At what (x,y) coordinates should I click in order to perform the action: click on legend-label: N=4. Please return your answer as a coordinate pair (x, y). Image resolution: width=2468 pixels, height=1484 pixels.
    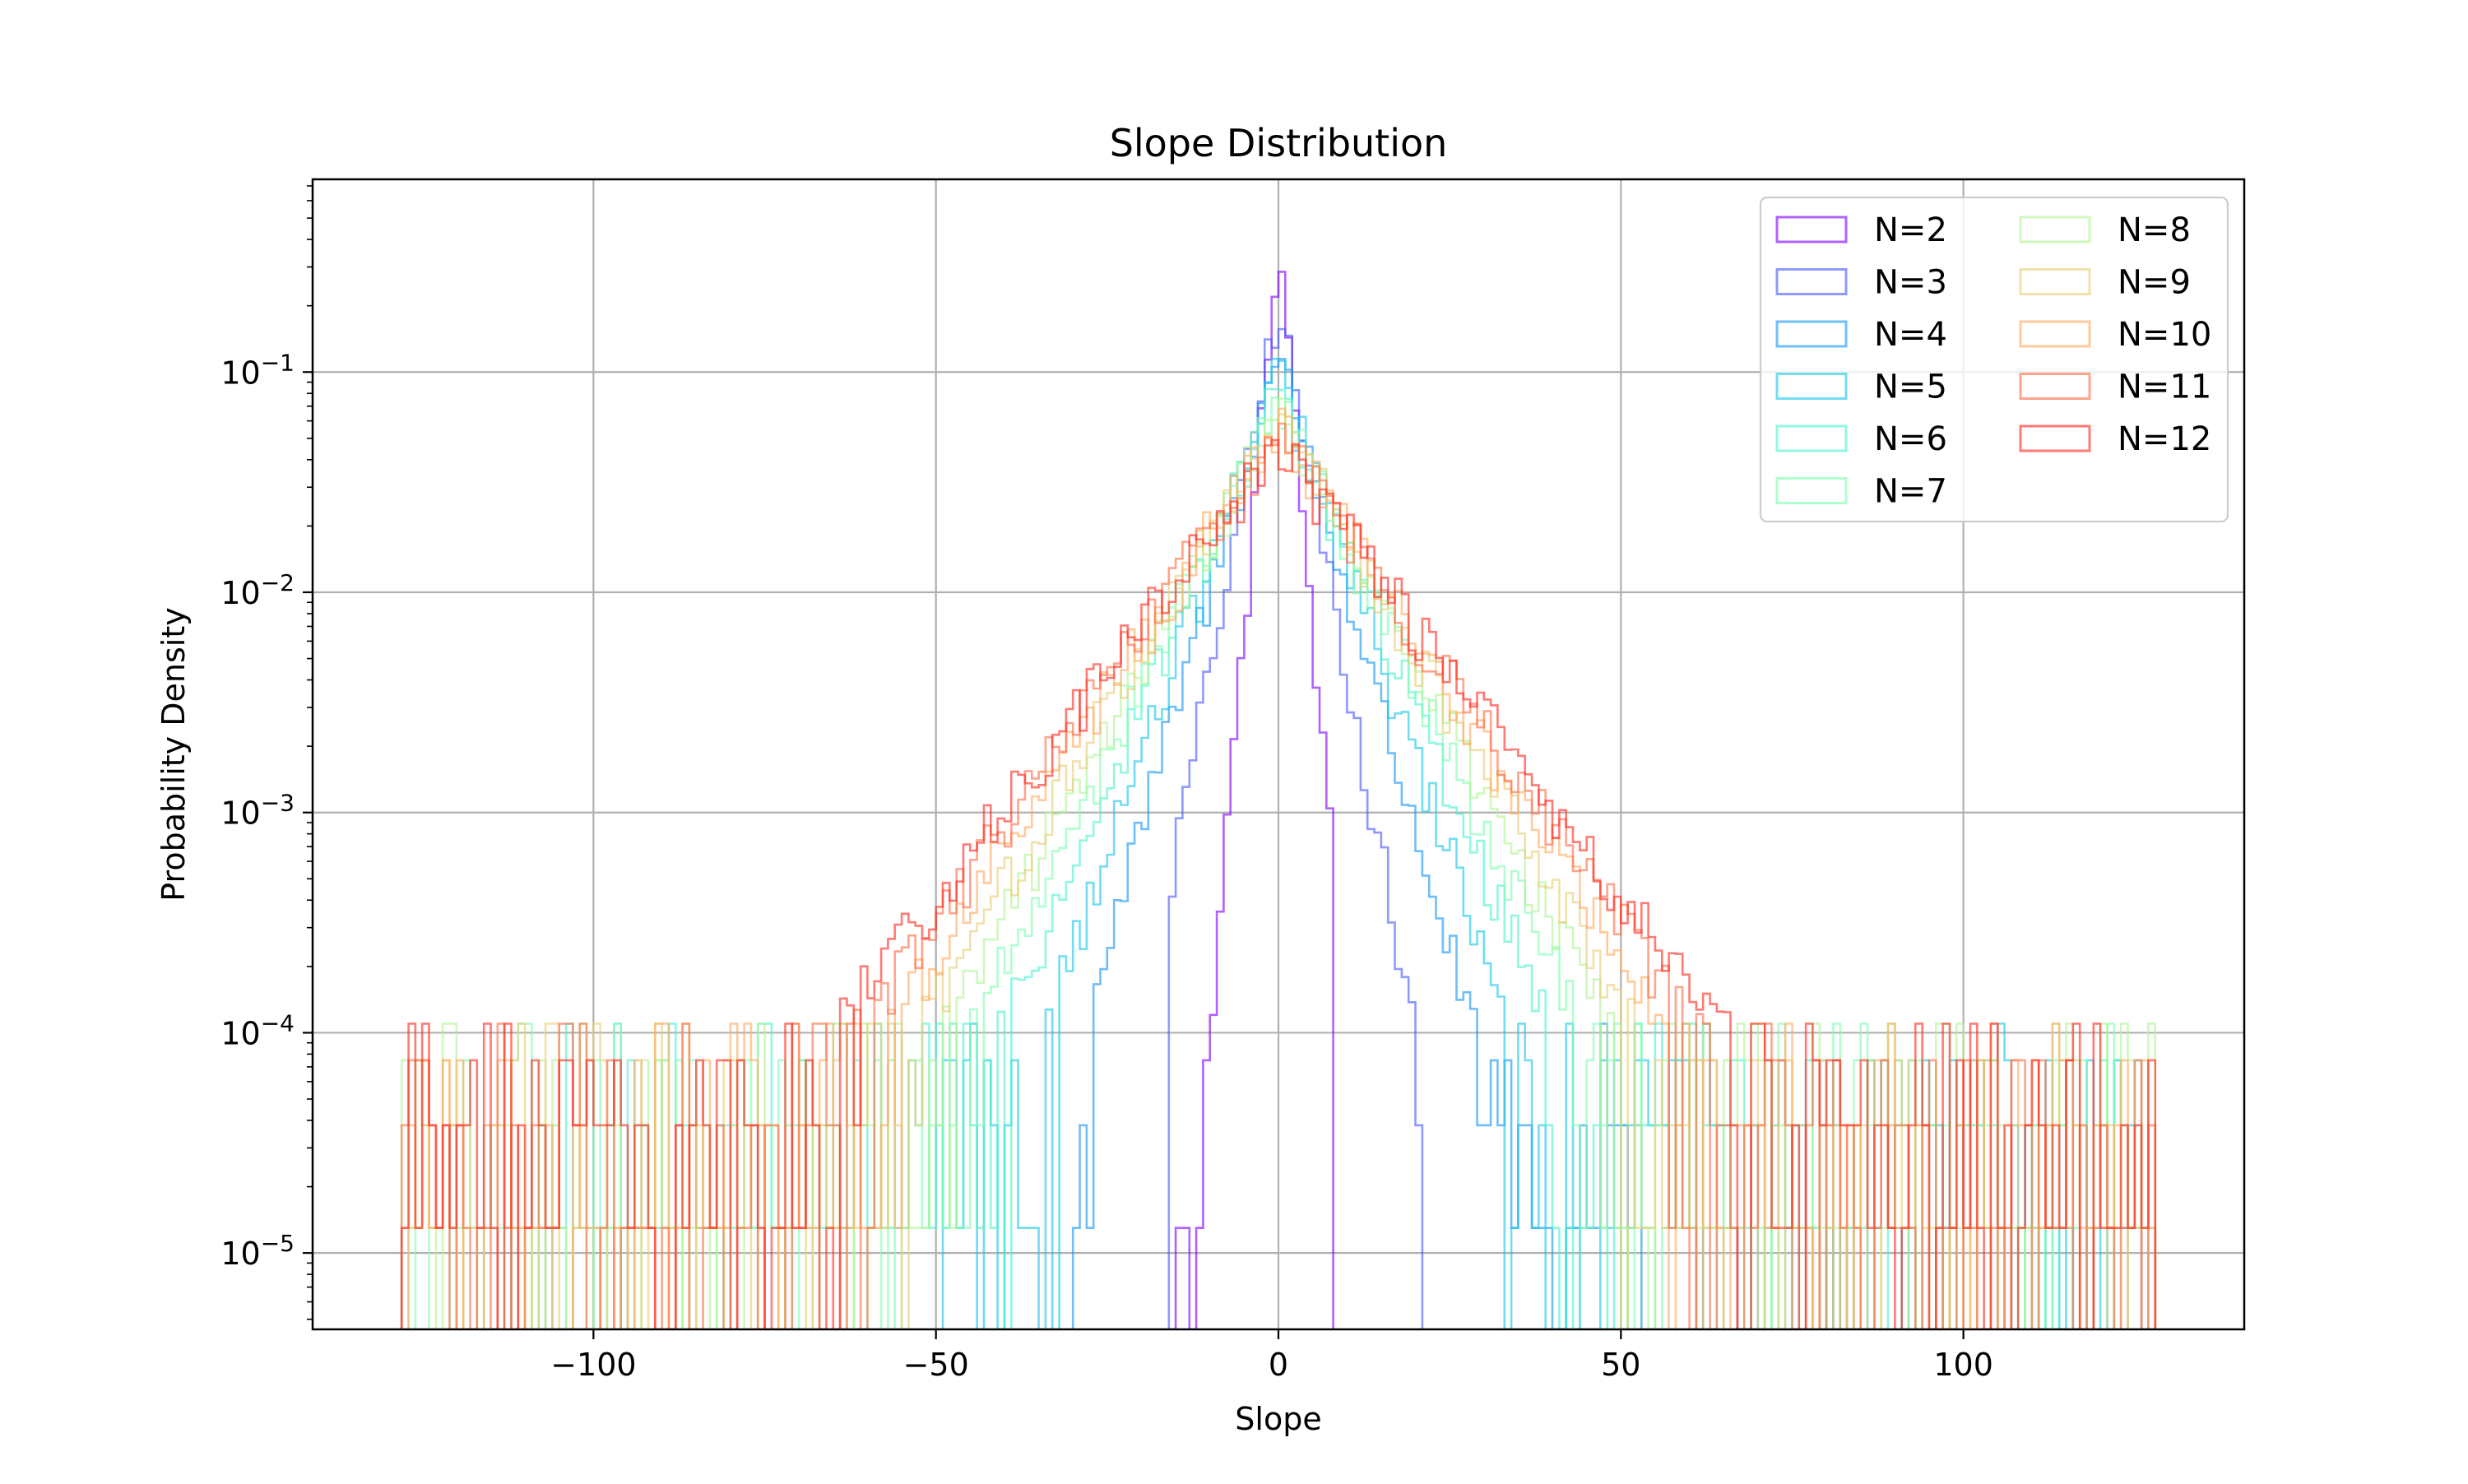
    Looking at the image, I should click on (1910, 335).